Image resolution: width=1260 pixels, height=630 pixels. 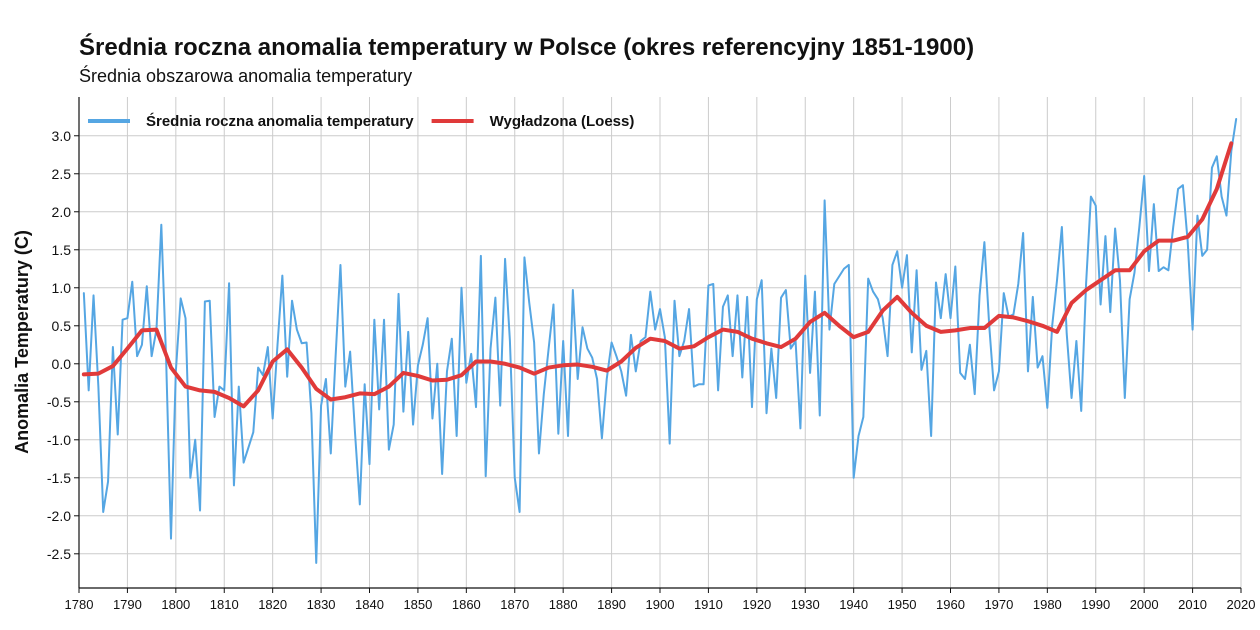 I want to click on x-tick-label: 1810, so click(x=224, y=604).